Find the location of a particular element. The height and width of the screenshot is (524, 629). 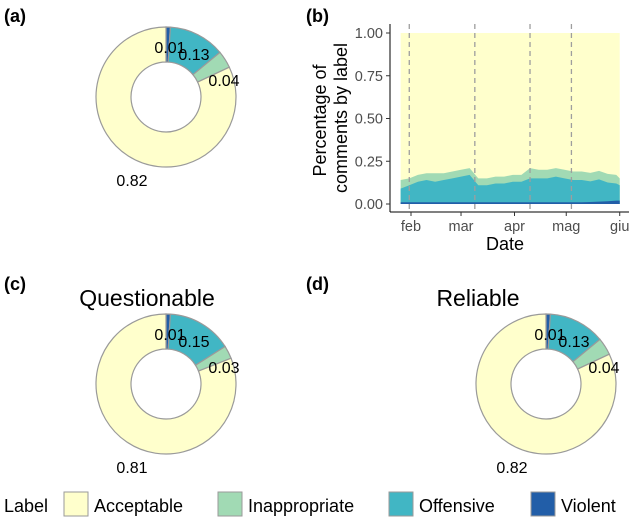

donut-reliable: 0.010.13 0.04 0.82 is located at coordinates (547, 395).